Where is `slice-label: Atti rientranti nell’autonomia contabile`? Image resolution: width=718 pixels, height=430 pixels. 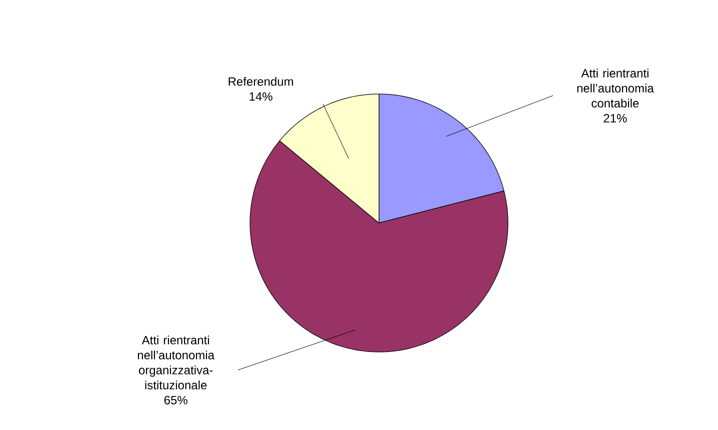 slice-label: Atti rientranti nell’autonomia contabile is located at coordinates (615, 88).